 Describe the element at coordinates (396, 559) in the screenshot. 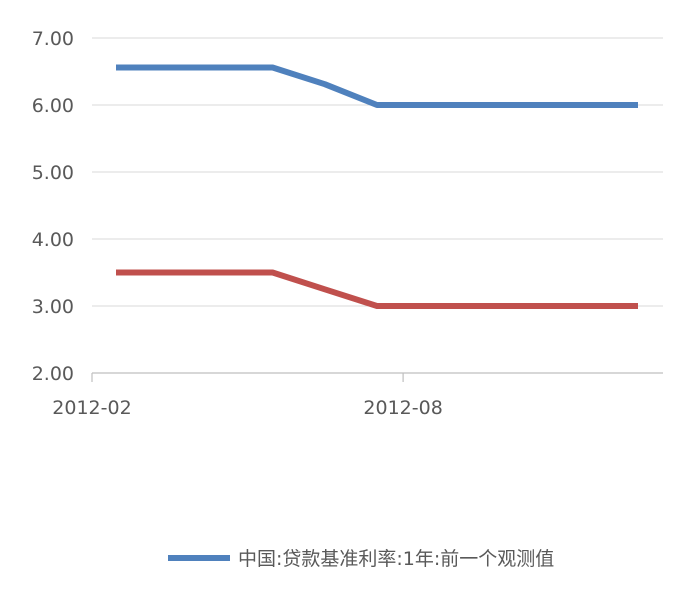

I see `legend-label: 中国:贷款基准利率:1年:前一个观测值` at that location.